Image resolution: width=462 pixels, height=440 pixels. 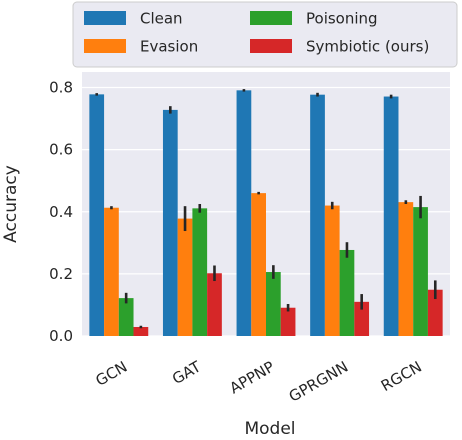 I want to click on y-tick-label: 0.4, so click(x=61, y=212).